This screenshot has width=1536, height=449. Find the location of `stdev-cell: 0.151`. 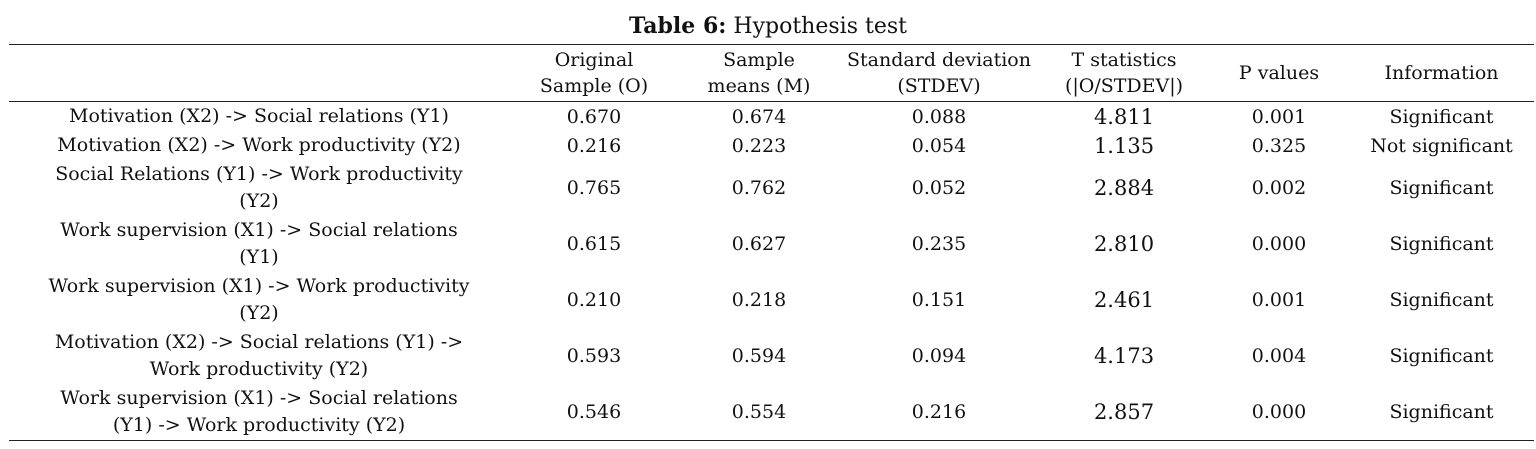

stdev-cell: 0.151 is located at coordinates (939, 300).